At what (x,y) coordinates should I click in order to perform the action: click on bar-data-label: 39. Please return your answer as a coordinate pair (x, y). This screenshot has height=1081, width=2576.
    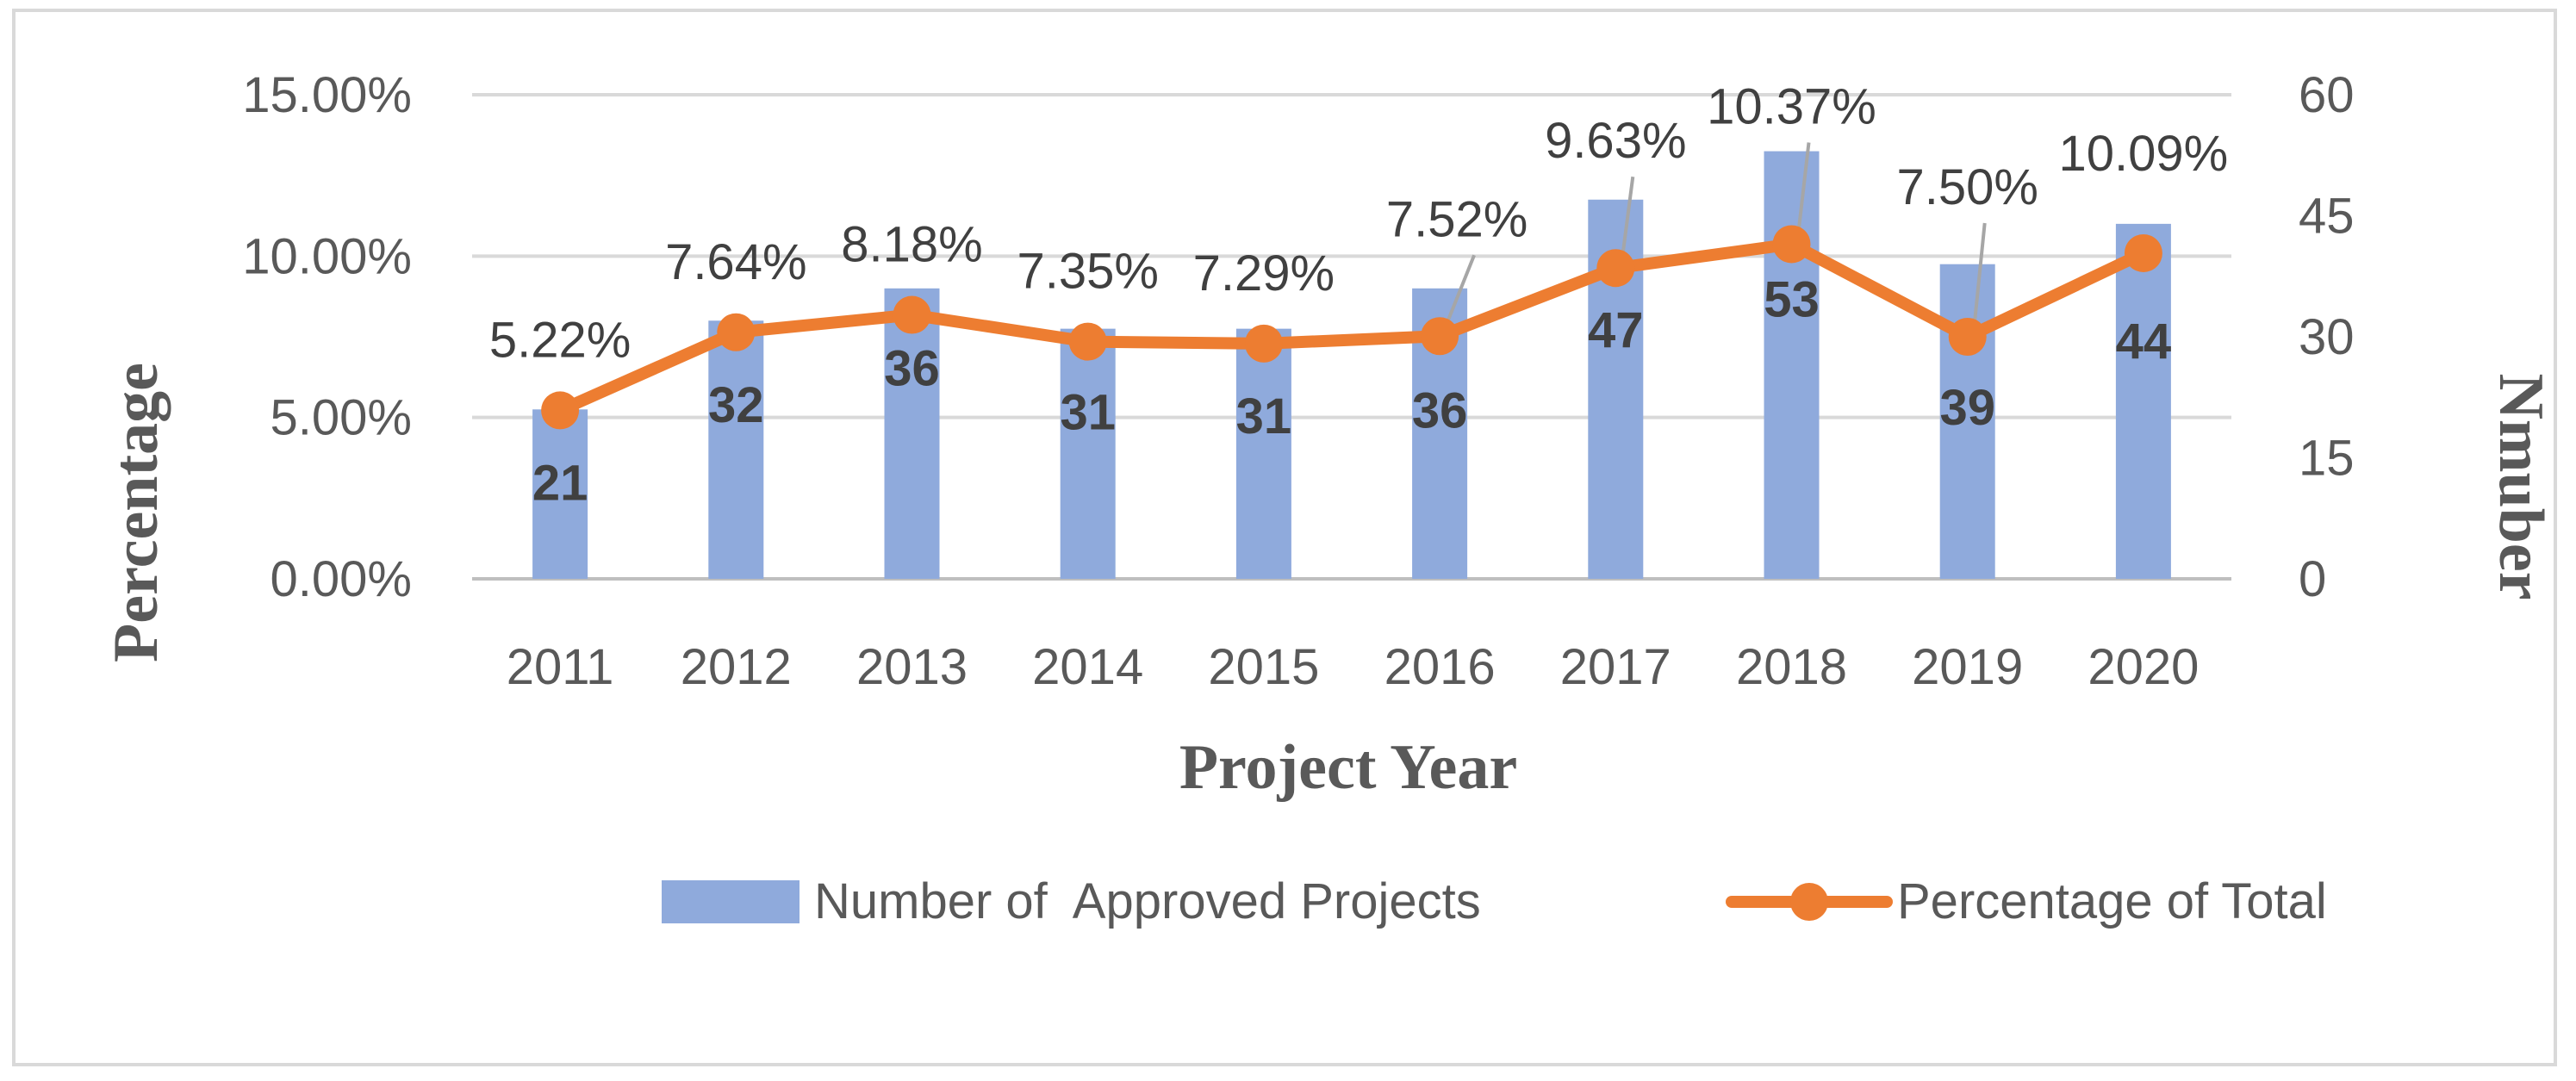
    Looking at the image, I should click on (1967, 408).